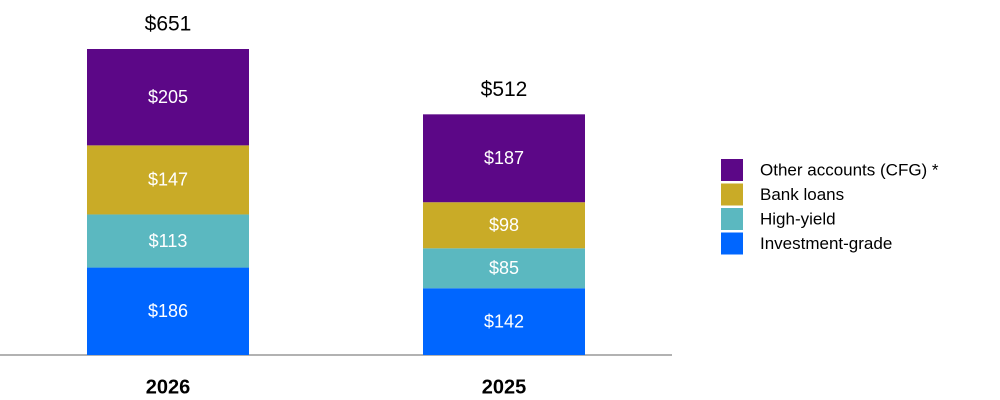 The image size is (1000, 400). Describe the element at coordinates (168, 387) in the screenshot. I see `x-tick-label: 2026` at that location.